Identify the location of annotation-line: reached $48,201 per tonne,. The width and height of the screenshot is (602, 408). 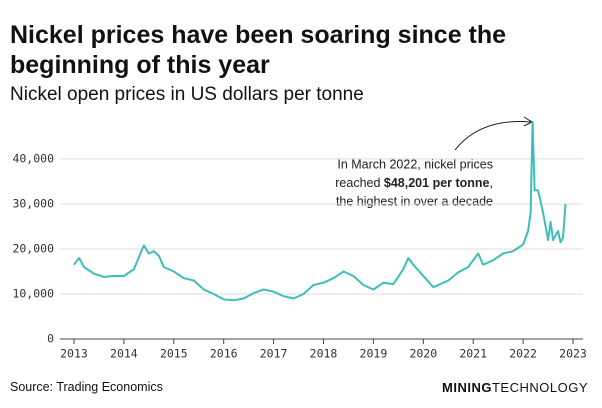
(414, 183).